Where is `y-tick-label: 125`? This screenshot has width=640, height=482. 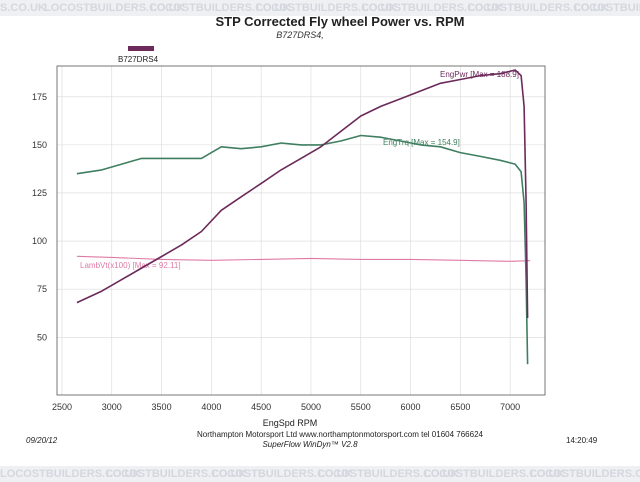
y-tick-label: 125 is located at coordinates (39, 193).